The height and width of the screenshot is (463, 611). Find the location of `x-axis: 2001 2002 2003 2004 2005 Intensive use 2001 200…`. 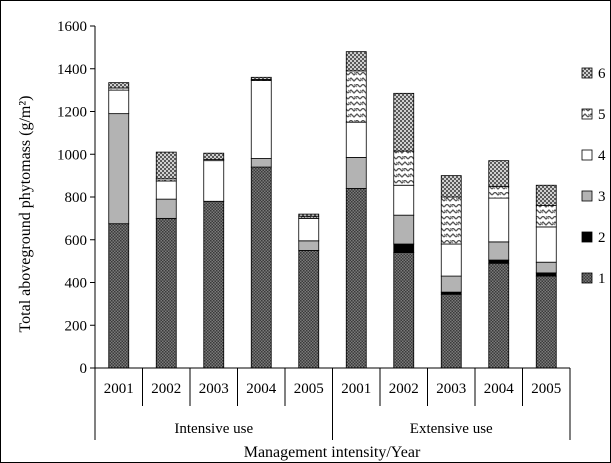

x-axis: 2001 2002 2003 2004 2005 Intensive use 2001 200… is located at coordinates (332, 403).